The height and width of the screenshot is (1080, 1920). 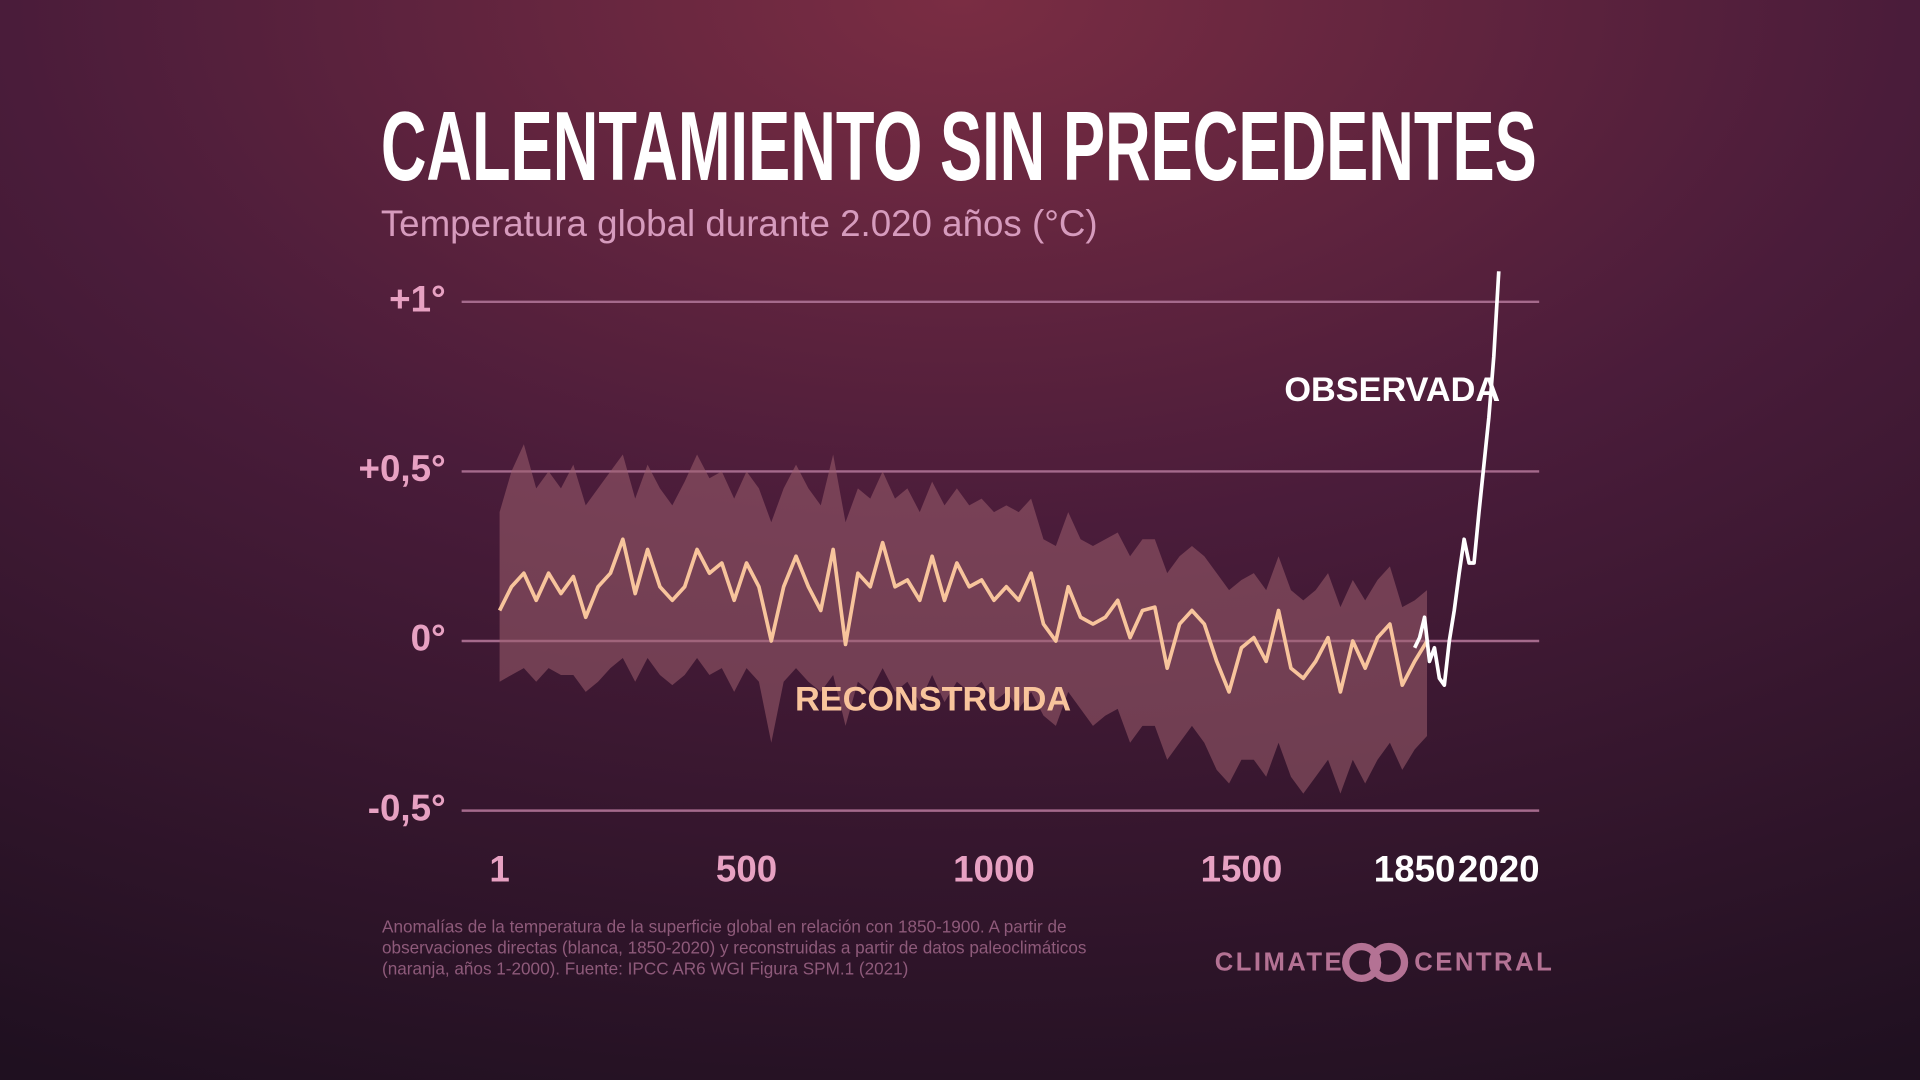 What do you see at coordinates (1415, 869) in the screenshot?
I see `x-tick-label: 1850` at bounding box center [1415, 869].